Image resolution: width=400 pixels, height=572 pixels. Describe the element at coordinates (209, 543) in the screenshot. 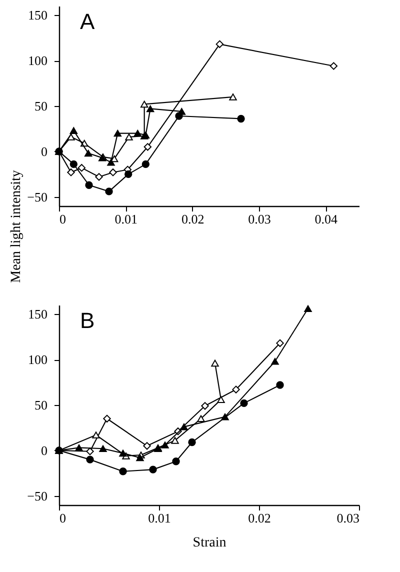

I see `x-axis-title: Strain` at that location.